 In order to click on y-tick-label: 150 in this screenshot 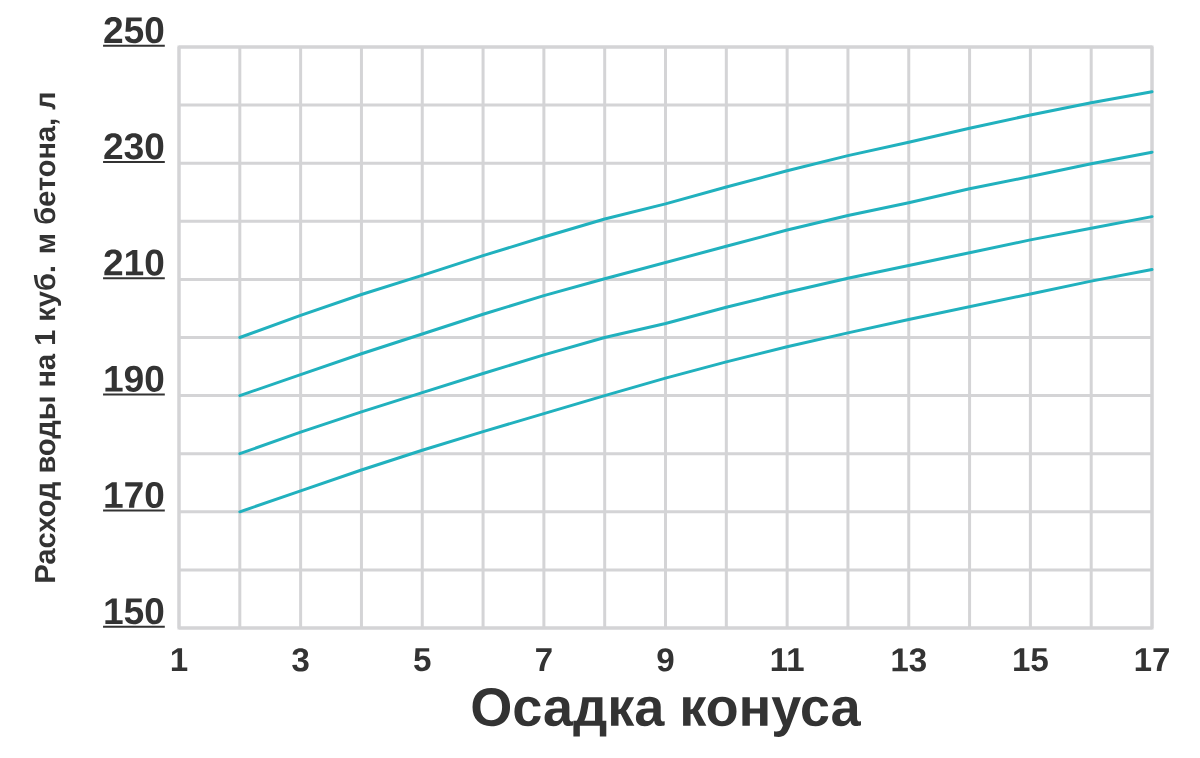, I will do `click(134, 611)`.